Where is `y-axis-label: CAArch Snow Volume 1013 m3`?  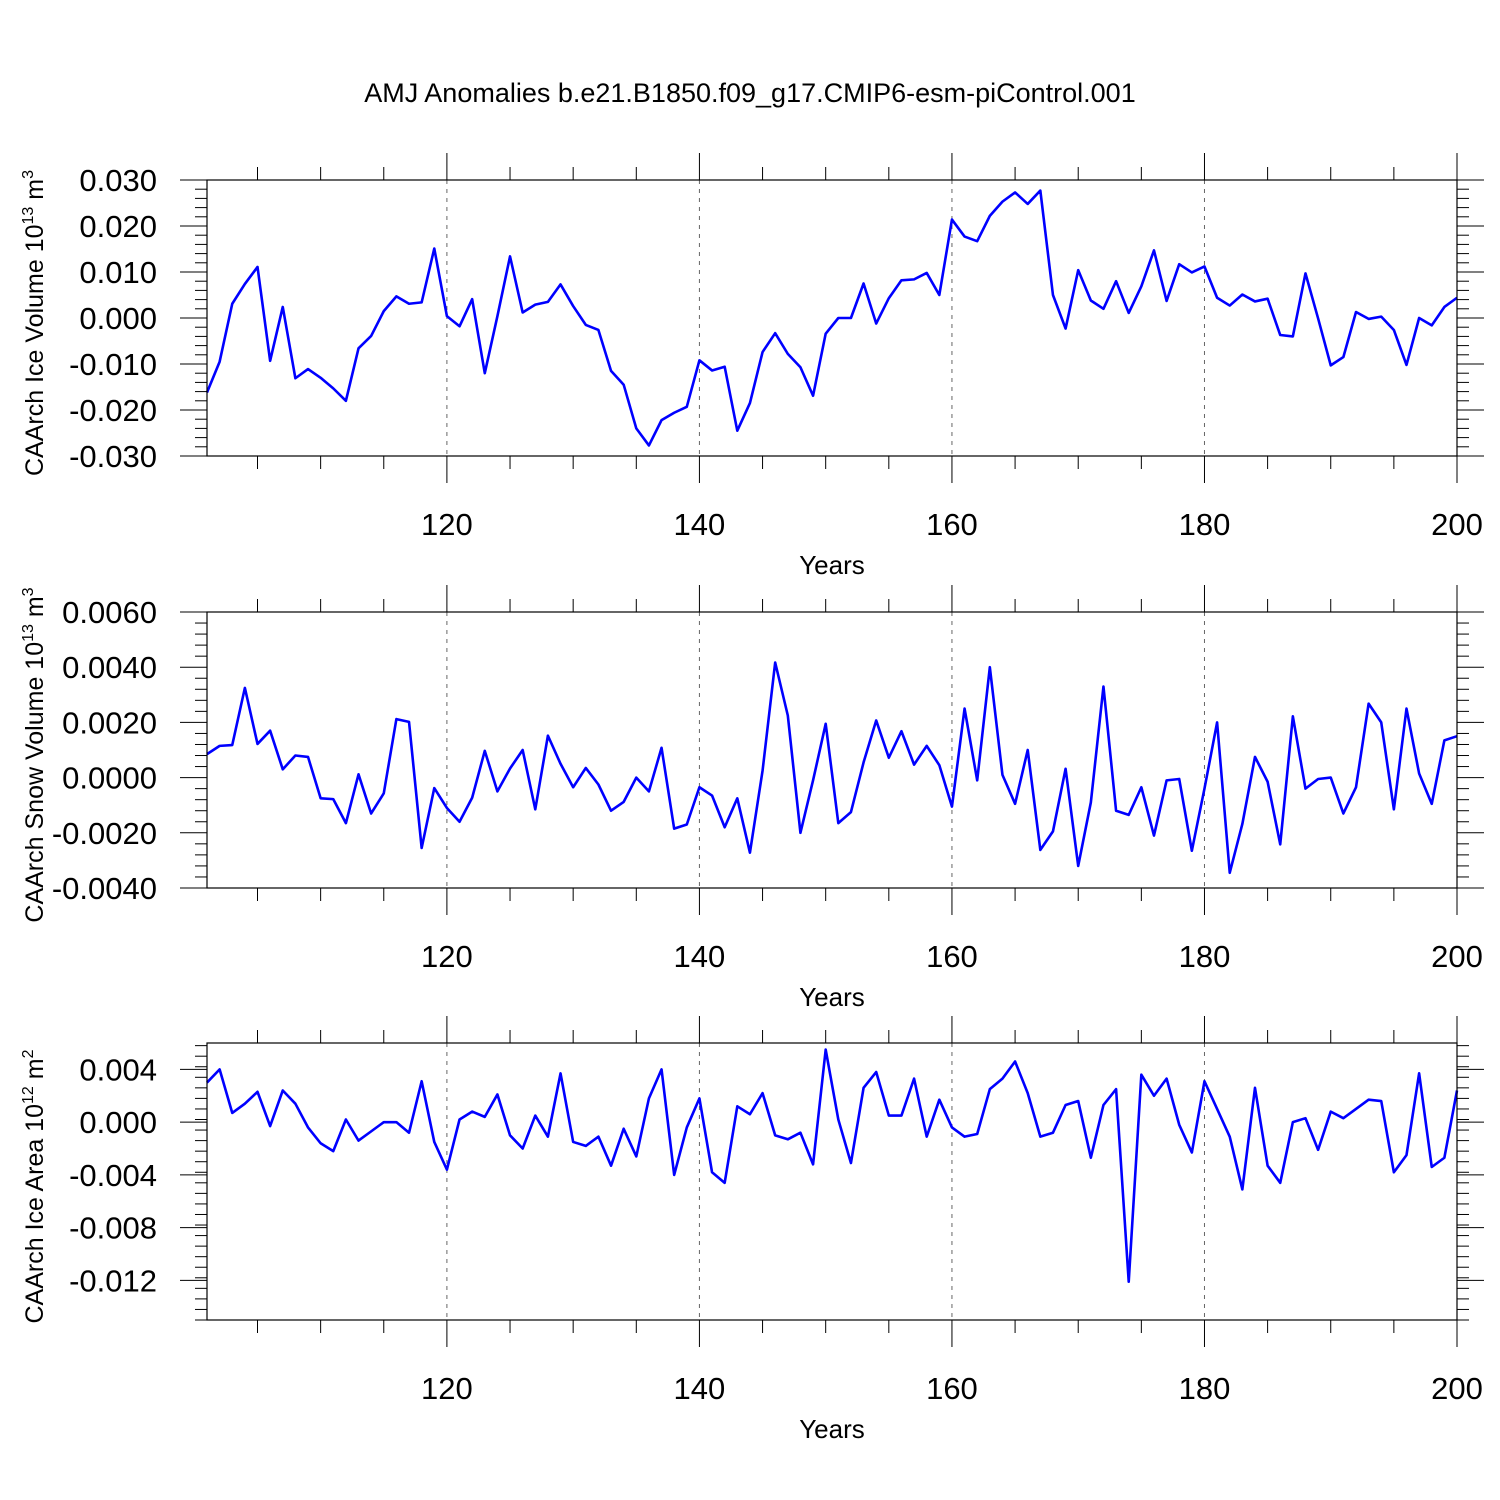 y-axis-label: CAArch Snow Volume 1013 m3 is located at coordinates (34, 754).